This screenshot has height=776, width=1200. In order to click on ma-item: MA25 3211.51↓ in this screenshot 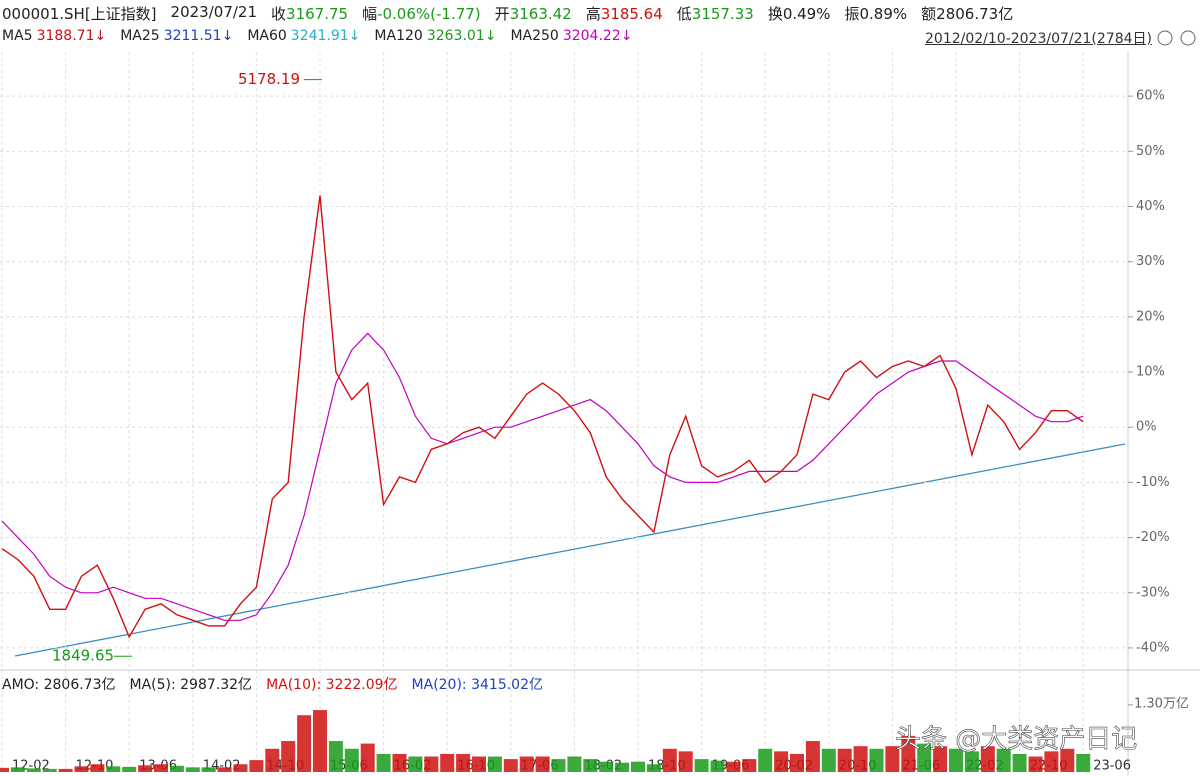, I will do `click(176, 36)`.